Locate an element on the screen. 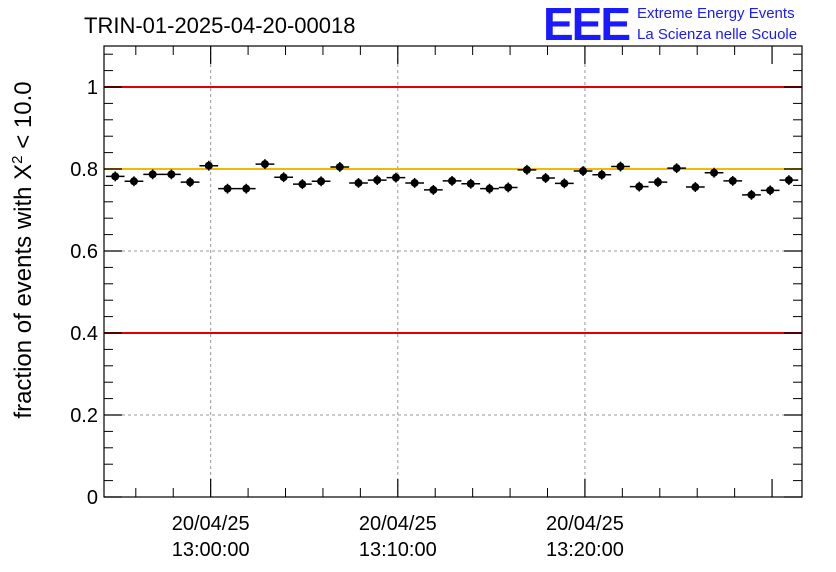  y-tick-label: 0.8 is located at coordinates (84, 170).